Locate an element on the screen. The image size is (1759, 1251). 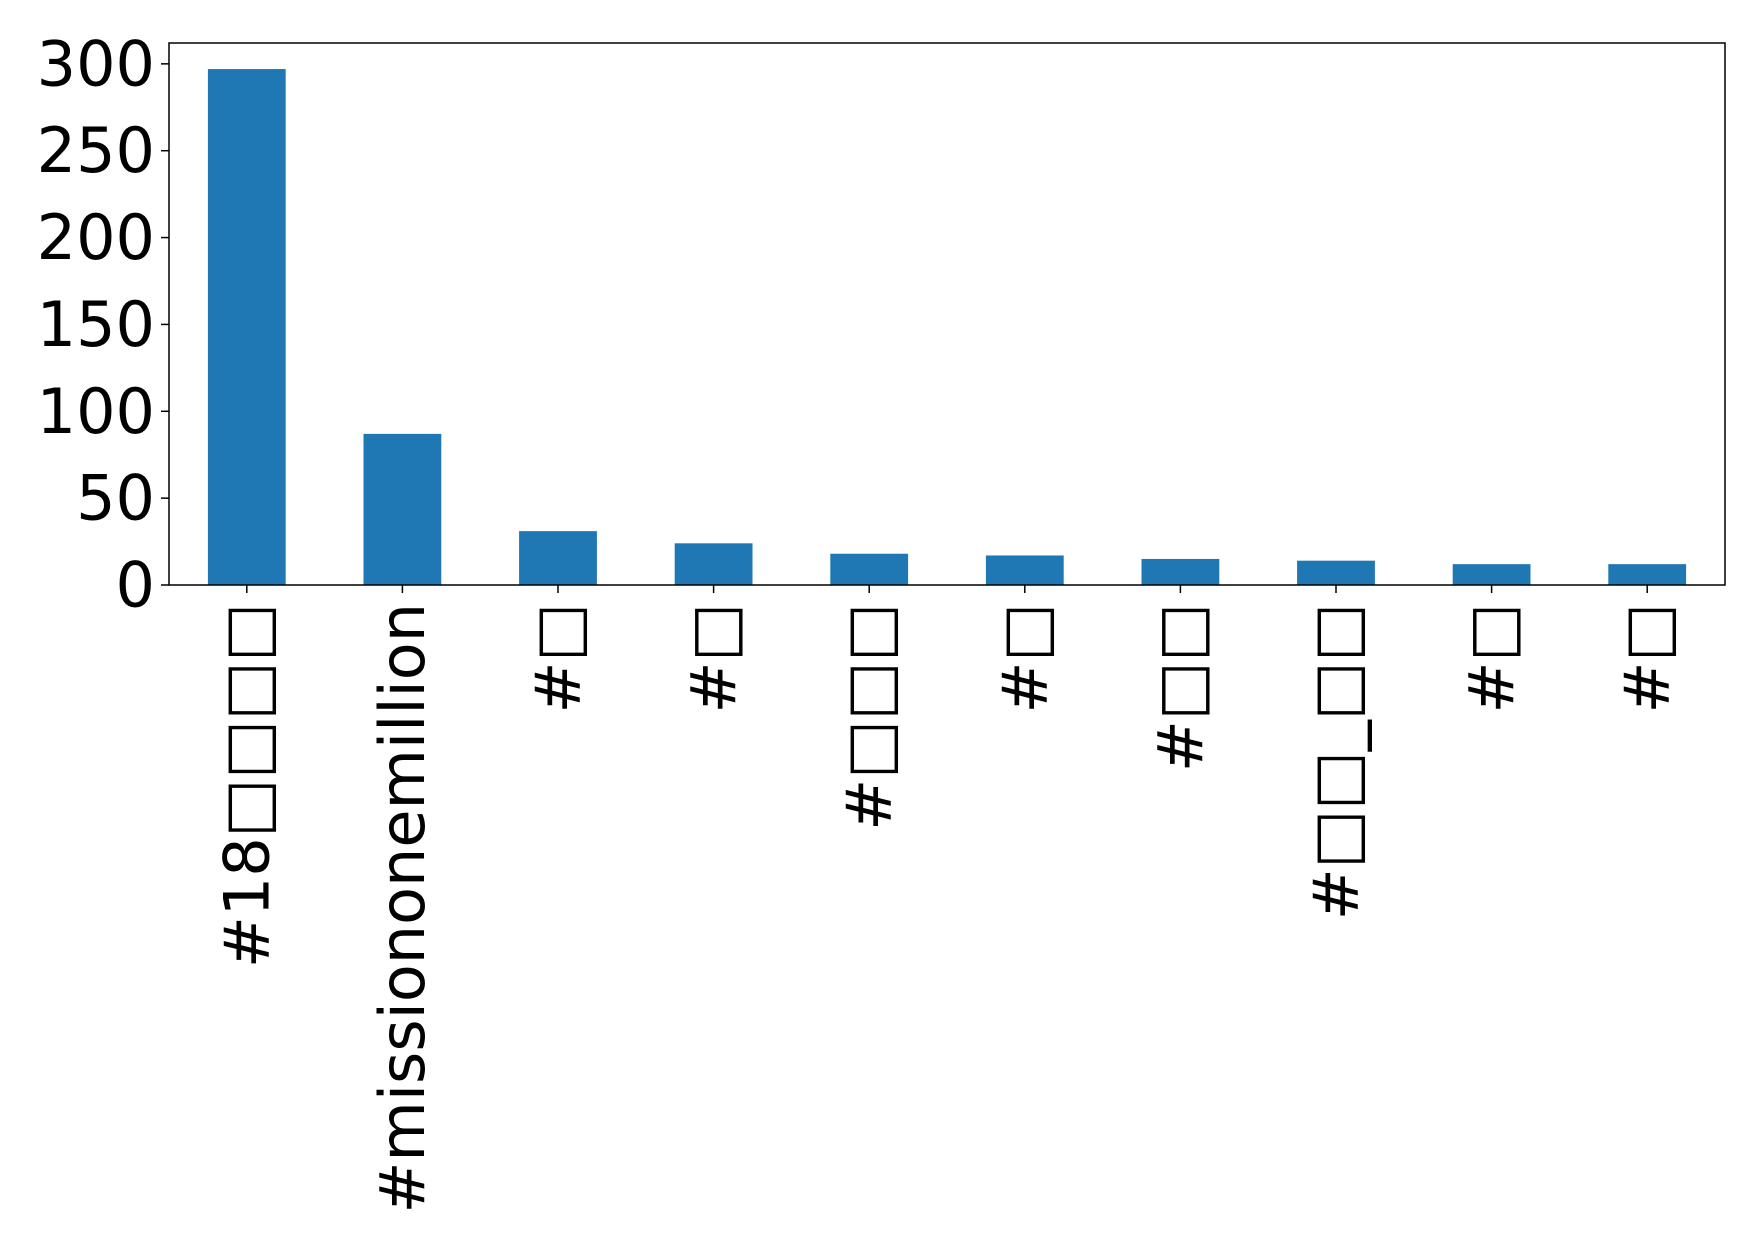
x-tick-label-6: #□ is located at coordinates (1024, 658).